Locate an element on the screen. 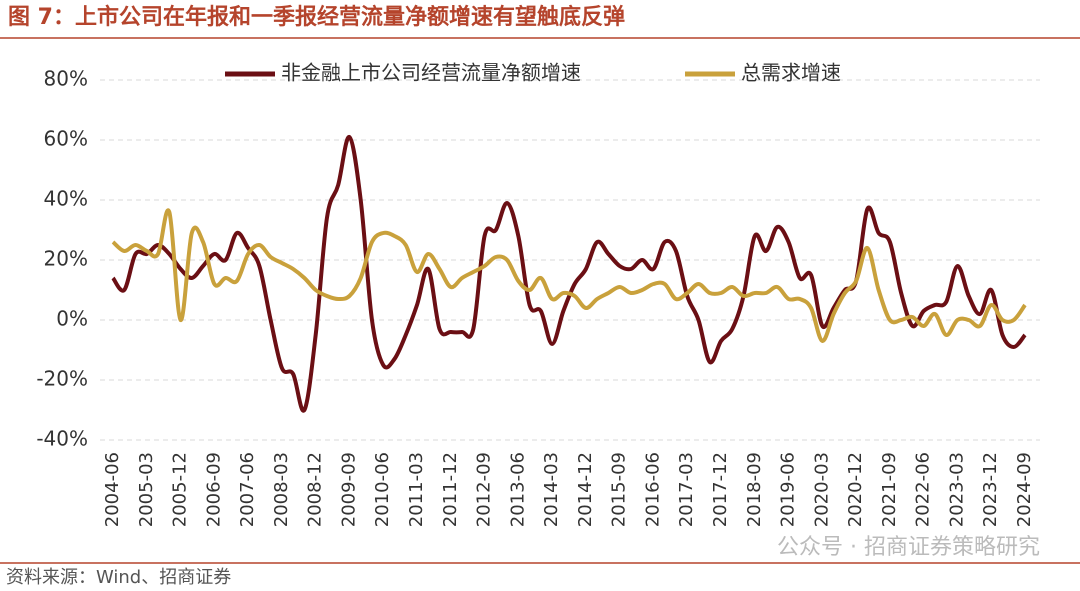 This screenshot has height=591, width=1080. x-tick-label: 2008-03 is located at coordinates (281, 489).